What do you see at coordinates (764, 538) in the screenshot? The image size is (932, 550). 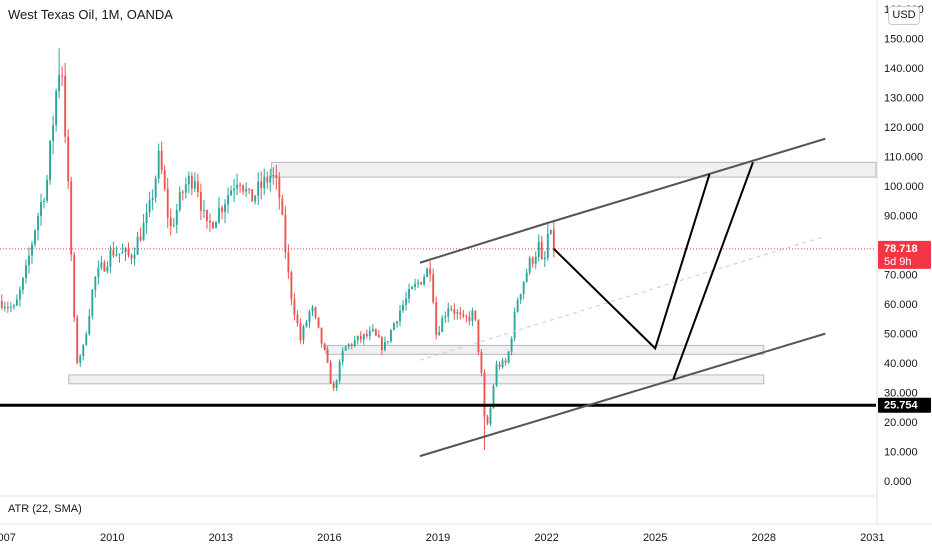 I see `time-tick-label: 2028` at bounding box center [764, 538].